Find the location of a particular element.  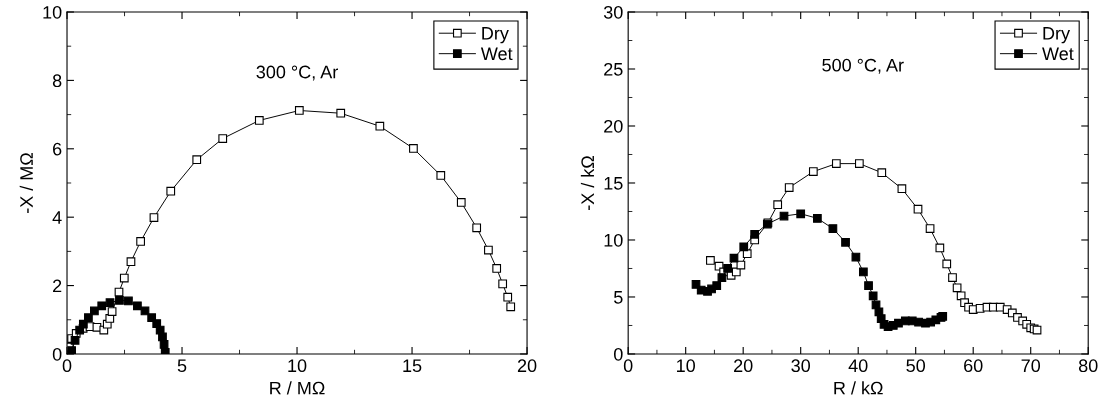

x-tick-label: 80 is located at coordinates (1088, 366).